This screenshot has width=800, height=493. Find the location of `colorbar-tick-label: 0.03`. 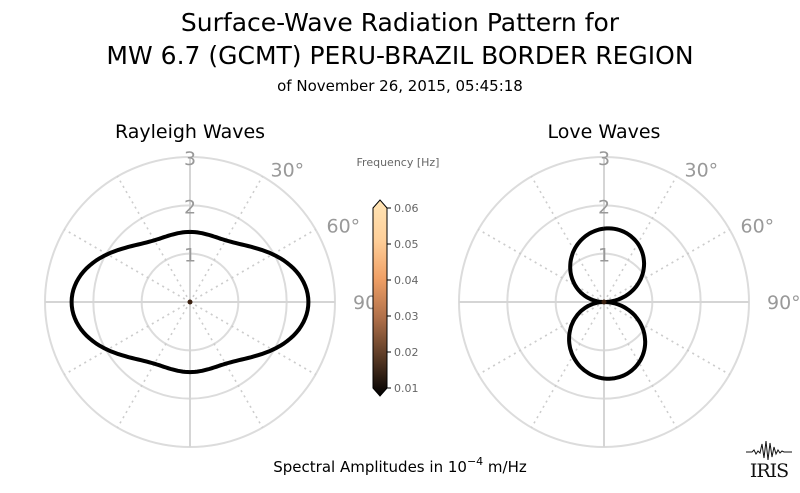

colorbar-tick-label: 0.03 is located at coordinates (406, 316).